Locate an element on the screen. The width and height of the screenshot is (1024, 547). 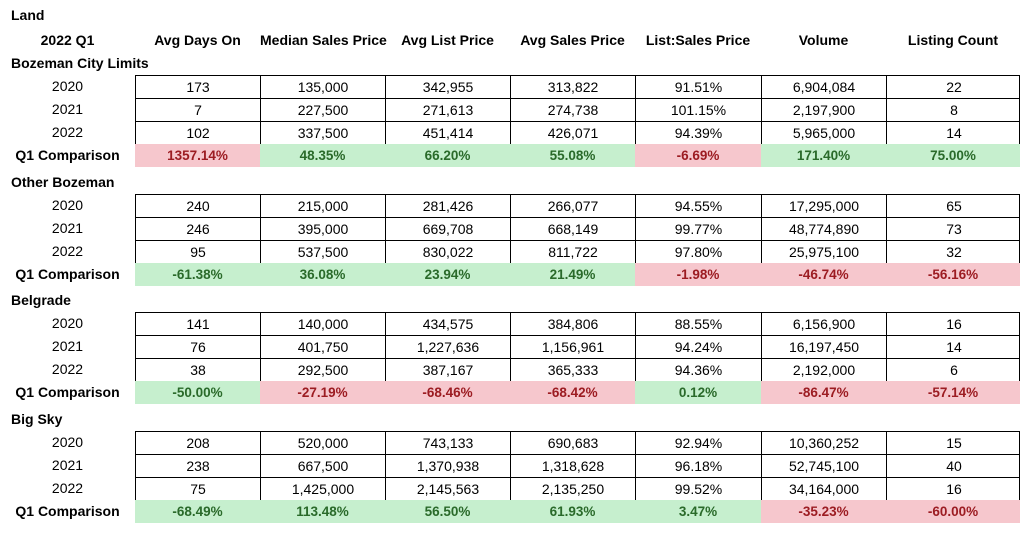
table-cell: 2,197,900 is located at coordinates (824, 110).